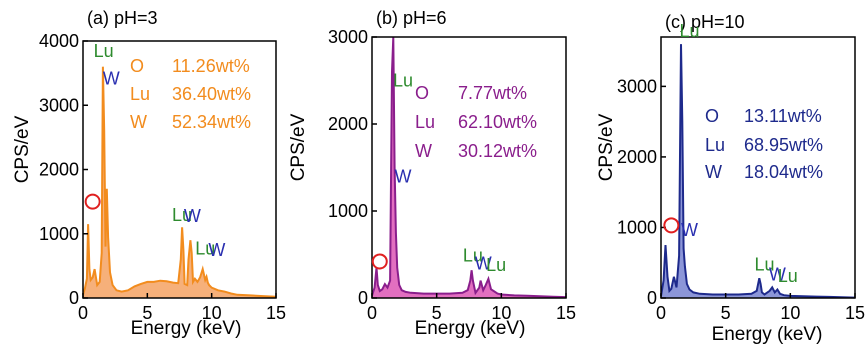 Image resolution: width=865 pixels, height=345 pixels. I want to click on composition-value: 62.10wt%, so click(497, 122).